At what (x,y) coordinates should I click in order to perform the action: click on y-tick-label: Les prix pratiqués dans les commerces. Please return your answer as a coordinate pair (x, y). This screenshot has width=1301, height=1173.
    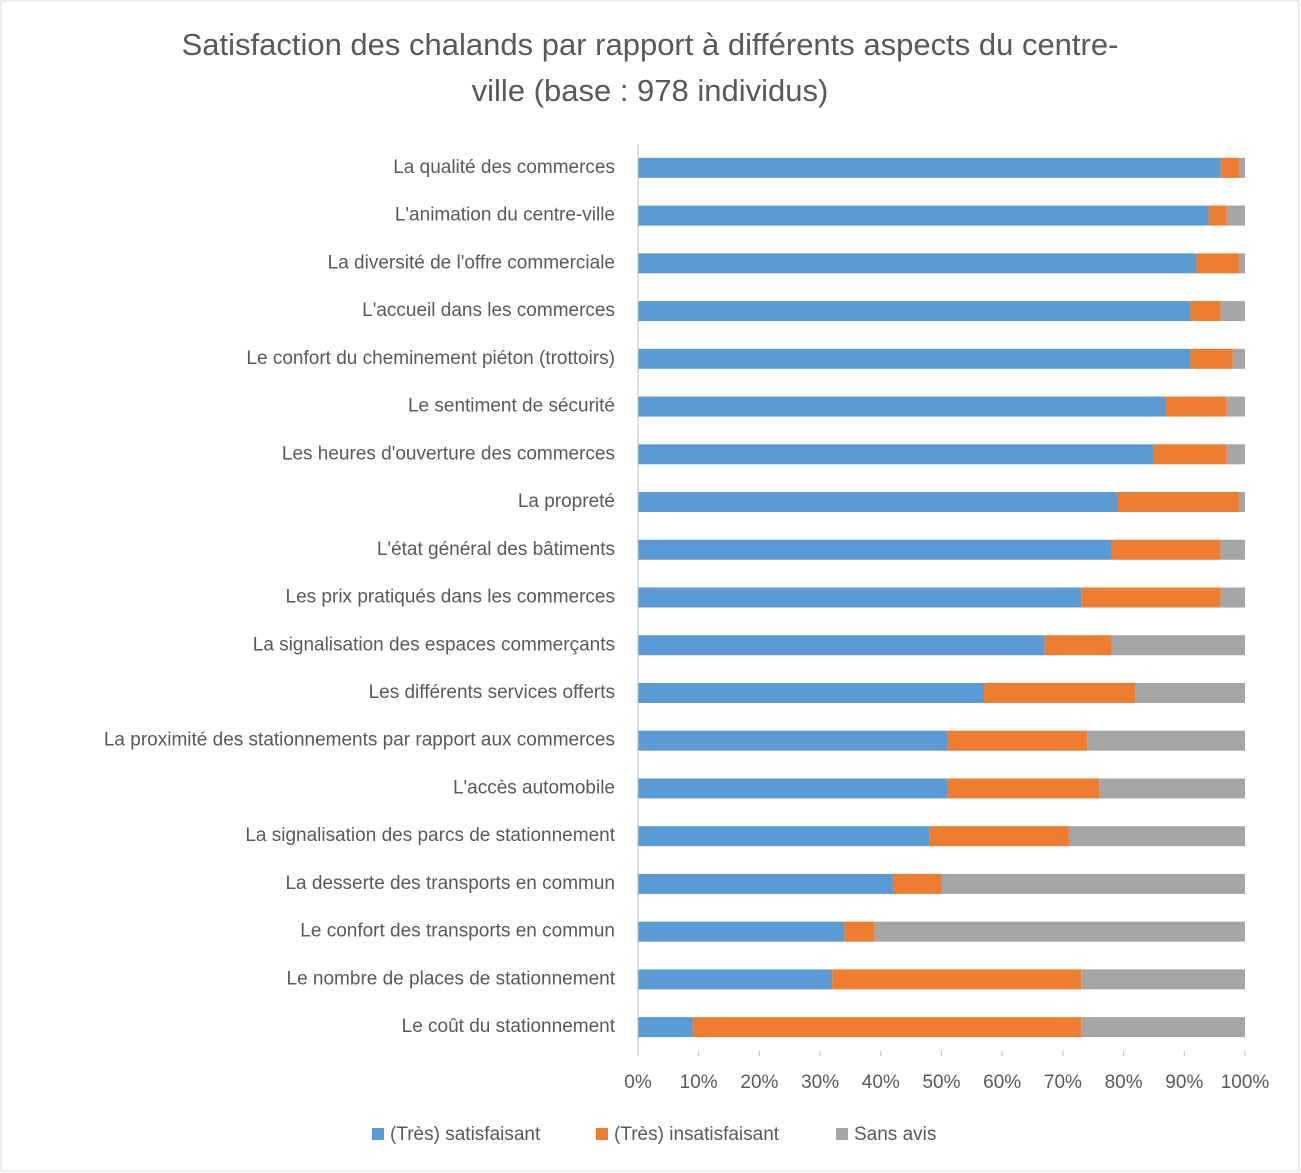
    Looking at the image, I should click on (450, 597).